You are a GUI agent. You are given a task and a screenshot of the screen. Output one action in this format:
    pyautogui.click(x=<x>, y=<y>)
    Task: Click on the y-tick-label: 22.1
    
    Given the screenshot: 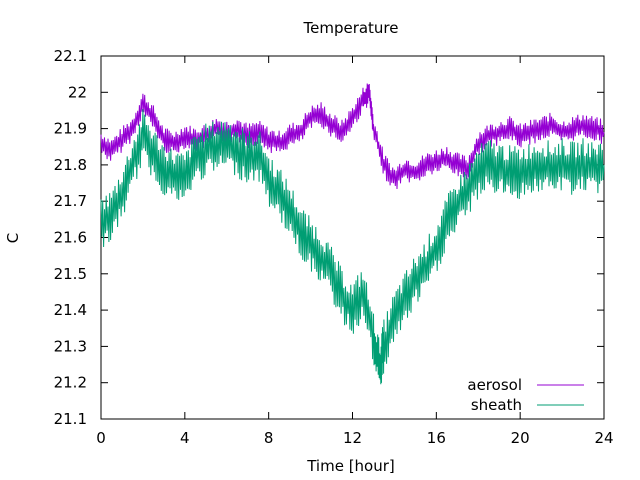 What is the action you would take?
    pyautogui.click(x=70, y=56)
    